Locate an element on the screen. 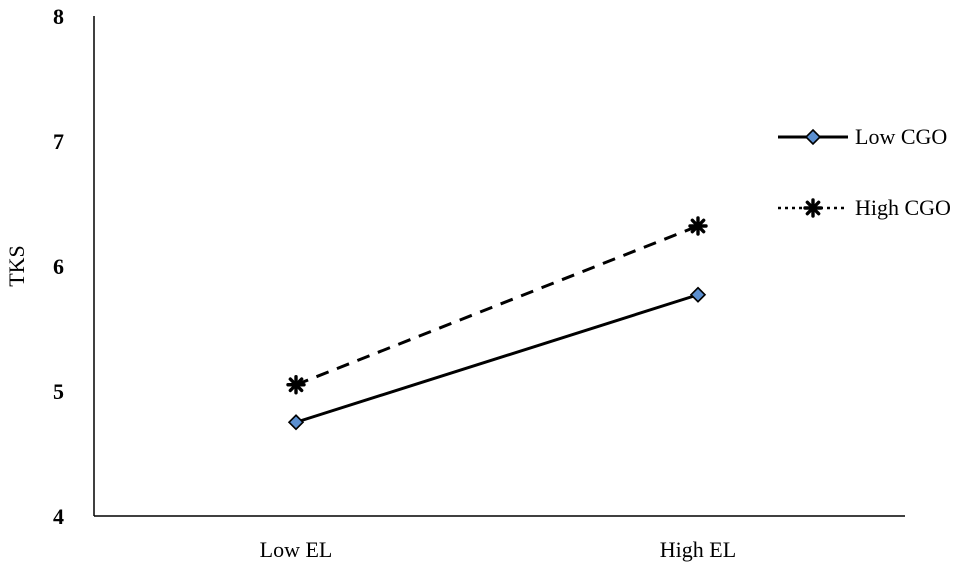 Image resolution: width=976 pixels, height=567 pixels. series-low-cgo is located at coordinates (497, 358).